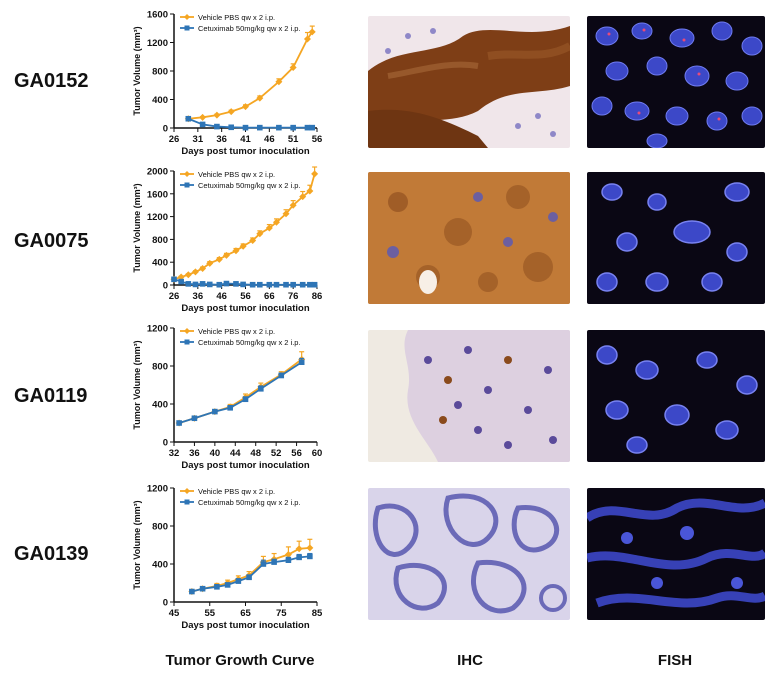 This screenshot has height=700, width=765. Describe the element at coordinates (470, 660) in the screenshot. I see `column-title-ihc: IHC` at that location.